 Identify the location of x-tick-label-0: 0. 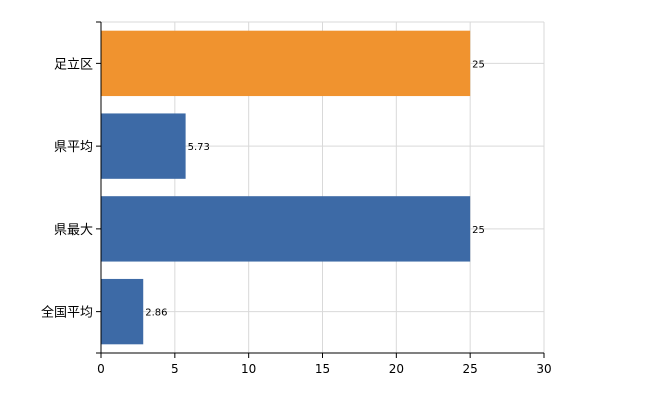
(101, 369).